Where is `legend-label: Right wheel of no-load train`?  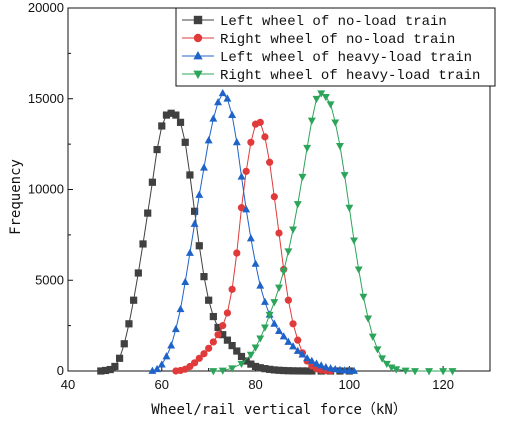 legend-label: Right wheel of no-load train is located at coordinates (337, 40).